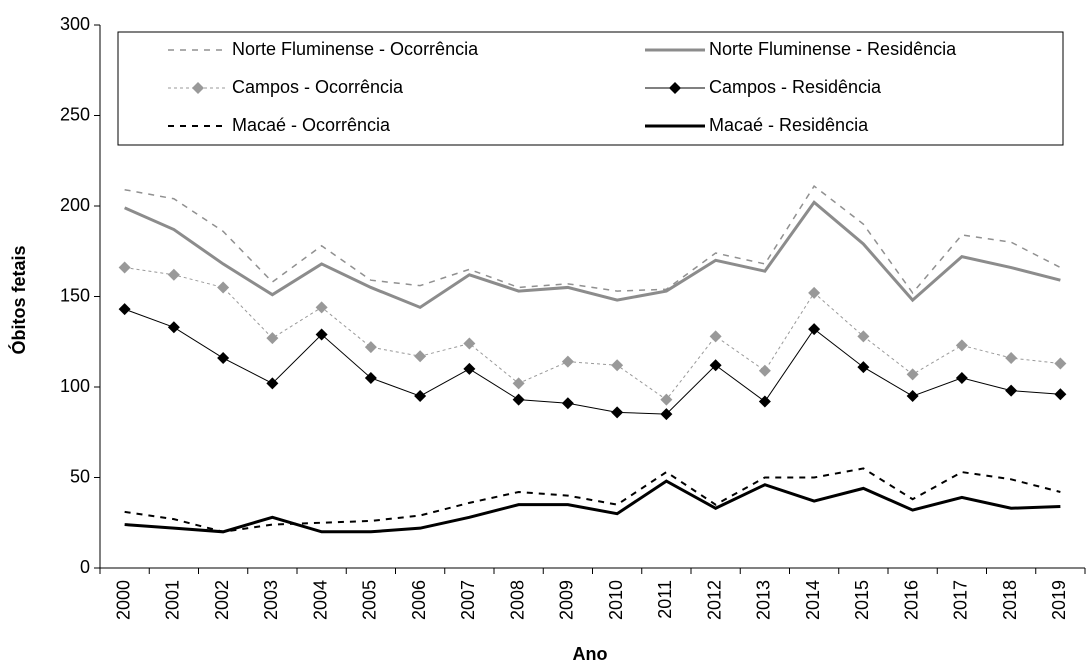 Image resolution: width=1089 pixels, height=666 pixels. Describe the element at coordinates (85, 567) in the screenshot. I see `y-tick-label: 0` at that location.